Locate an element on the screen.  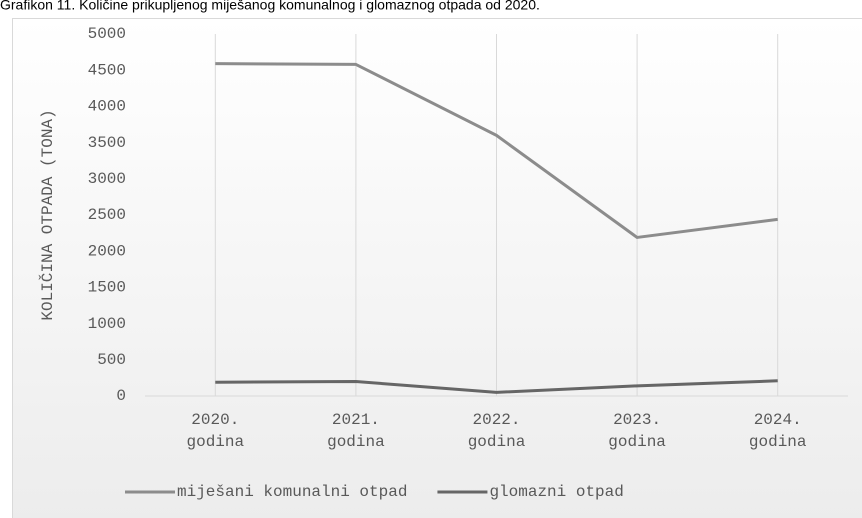
x-tick-label-line: 2021. is located at coordinates (356, 420).